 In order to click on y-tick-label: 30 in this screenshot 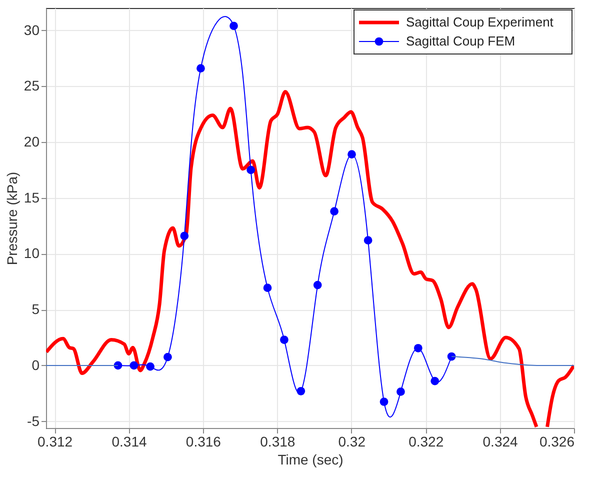, I will do `click(32, 30)`.